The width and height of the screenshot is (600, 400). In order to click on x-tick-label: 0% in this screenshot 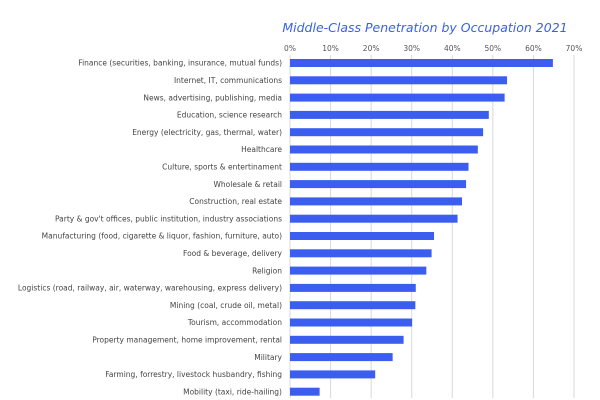, I will do `click(290, 48)`.